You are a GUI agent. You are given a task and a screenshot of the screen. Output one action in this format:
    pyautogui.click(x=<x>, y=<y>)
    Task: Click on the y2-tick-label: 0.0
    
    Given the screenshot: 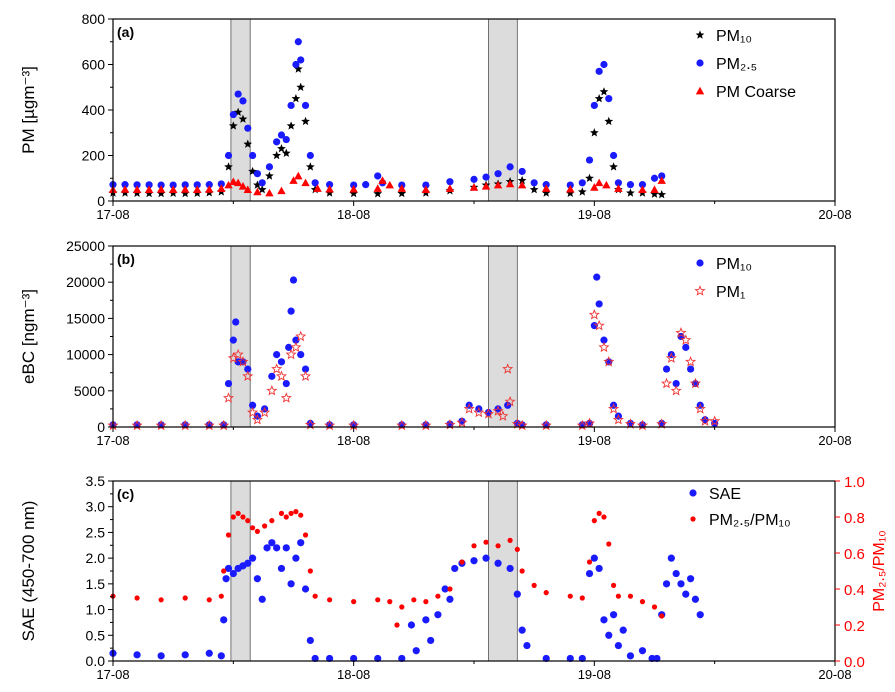 What is the action you would take?
    pyautogui.click(x=854, y=662)
    